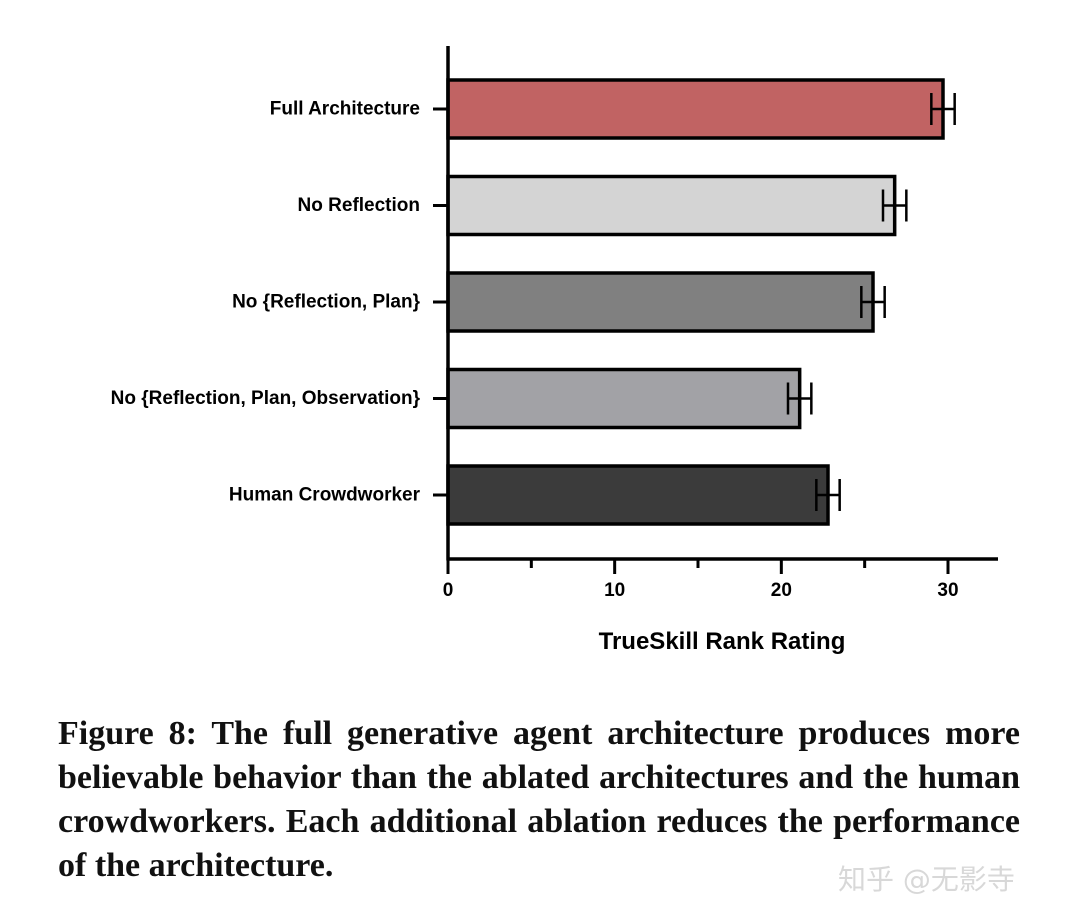 The height and width of the screenshot is (924, 1066). Describe the element at coordinates (266, 398) in the screenshot. I see `category-label-3: No {Reflection, Plan, Observation}` at that location.